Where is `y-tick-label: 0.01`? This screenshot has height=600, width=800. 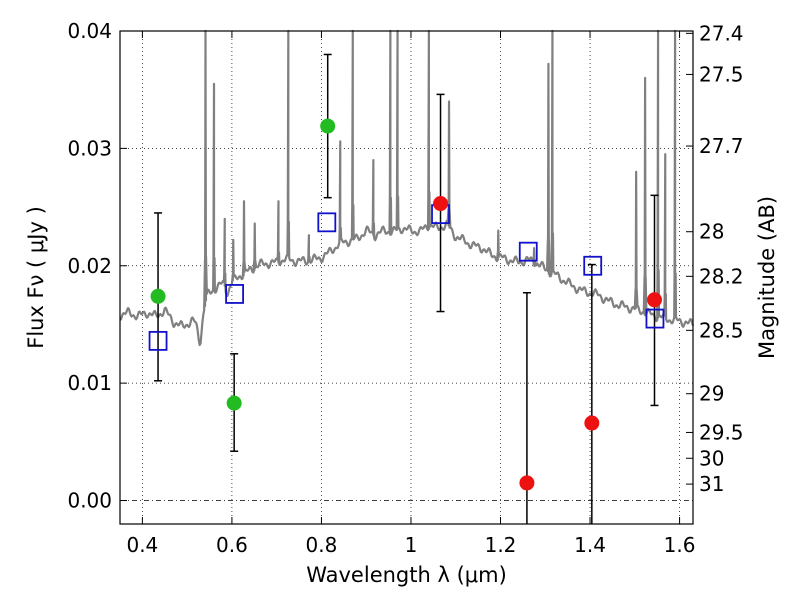
y-tick-label: 0.01 is located at coordinates (89, 383).